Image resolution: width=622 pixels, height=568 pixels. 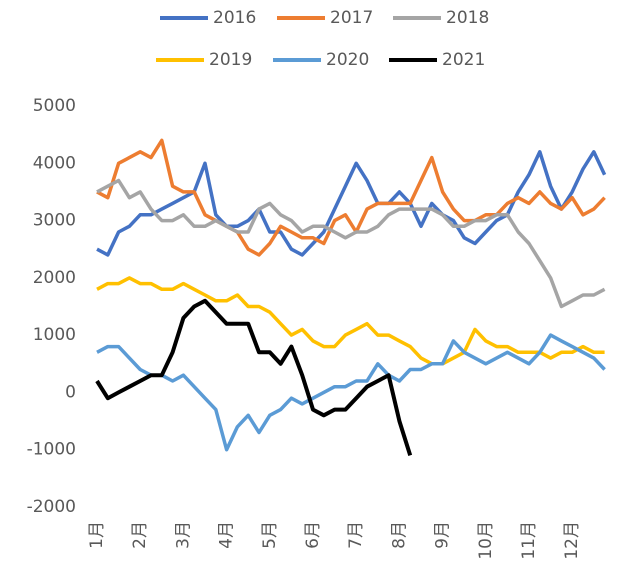 I want to click on legend-label: 2019, so click(x=230, y=60).